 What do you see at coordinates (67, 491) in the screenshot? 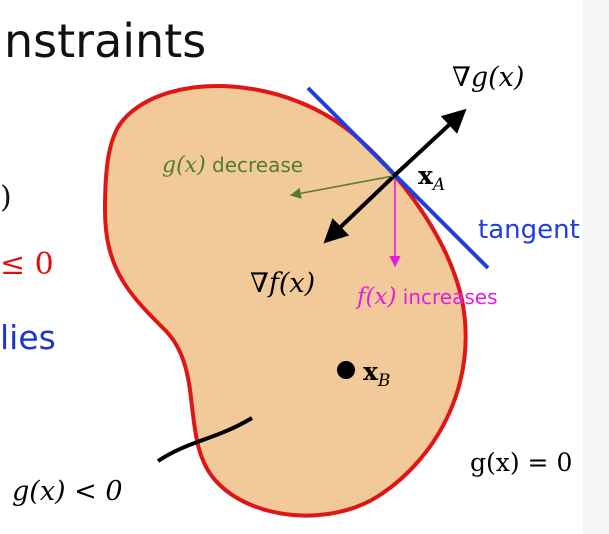
I see `interior-inequality-label: g(x) < 0` at bounding box center [67, 491].